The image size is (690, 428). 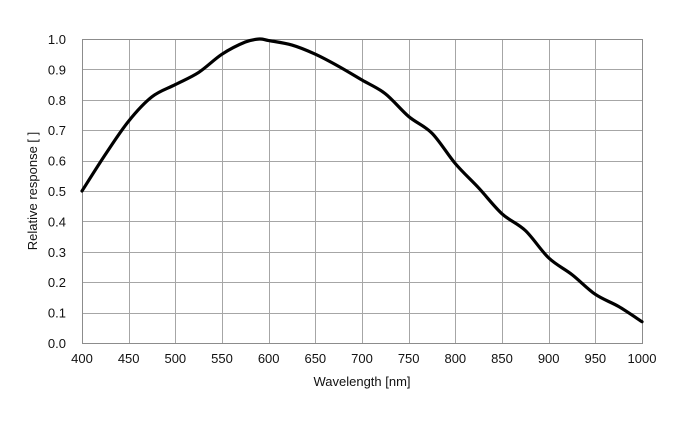 What do you see at coordinates (57, 161) in the screenshot?
I see `y-tick-label: 0.6` at bounding box center [57, 161].